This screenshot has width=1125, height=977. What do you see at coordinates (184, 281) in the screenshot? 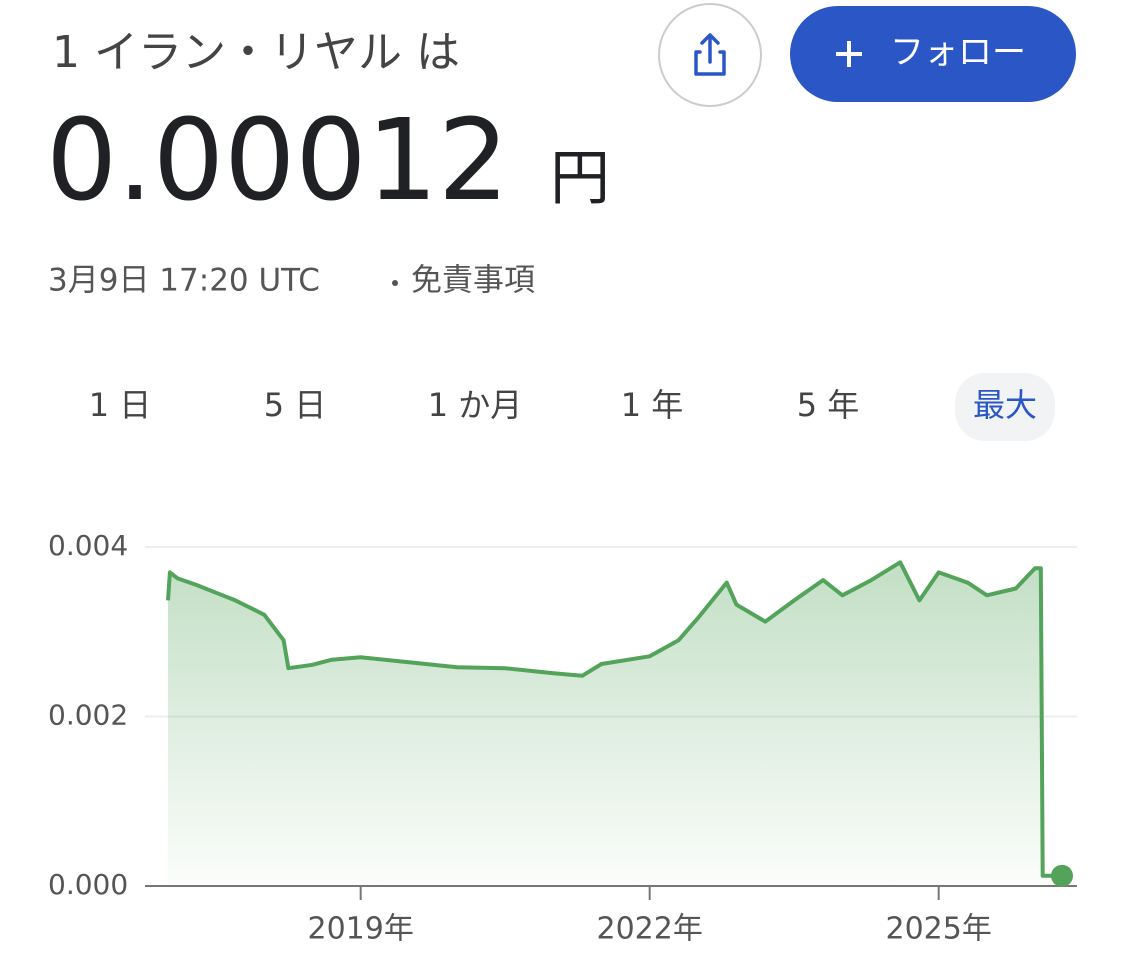
I see `timestamp: 3月9日 17:20 UTC` at bounding box center [184, 281].